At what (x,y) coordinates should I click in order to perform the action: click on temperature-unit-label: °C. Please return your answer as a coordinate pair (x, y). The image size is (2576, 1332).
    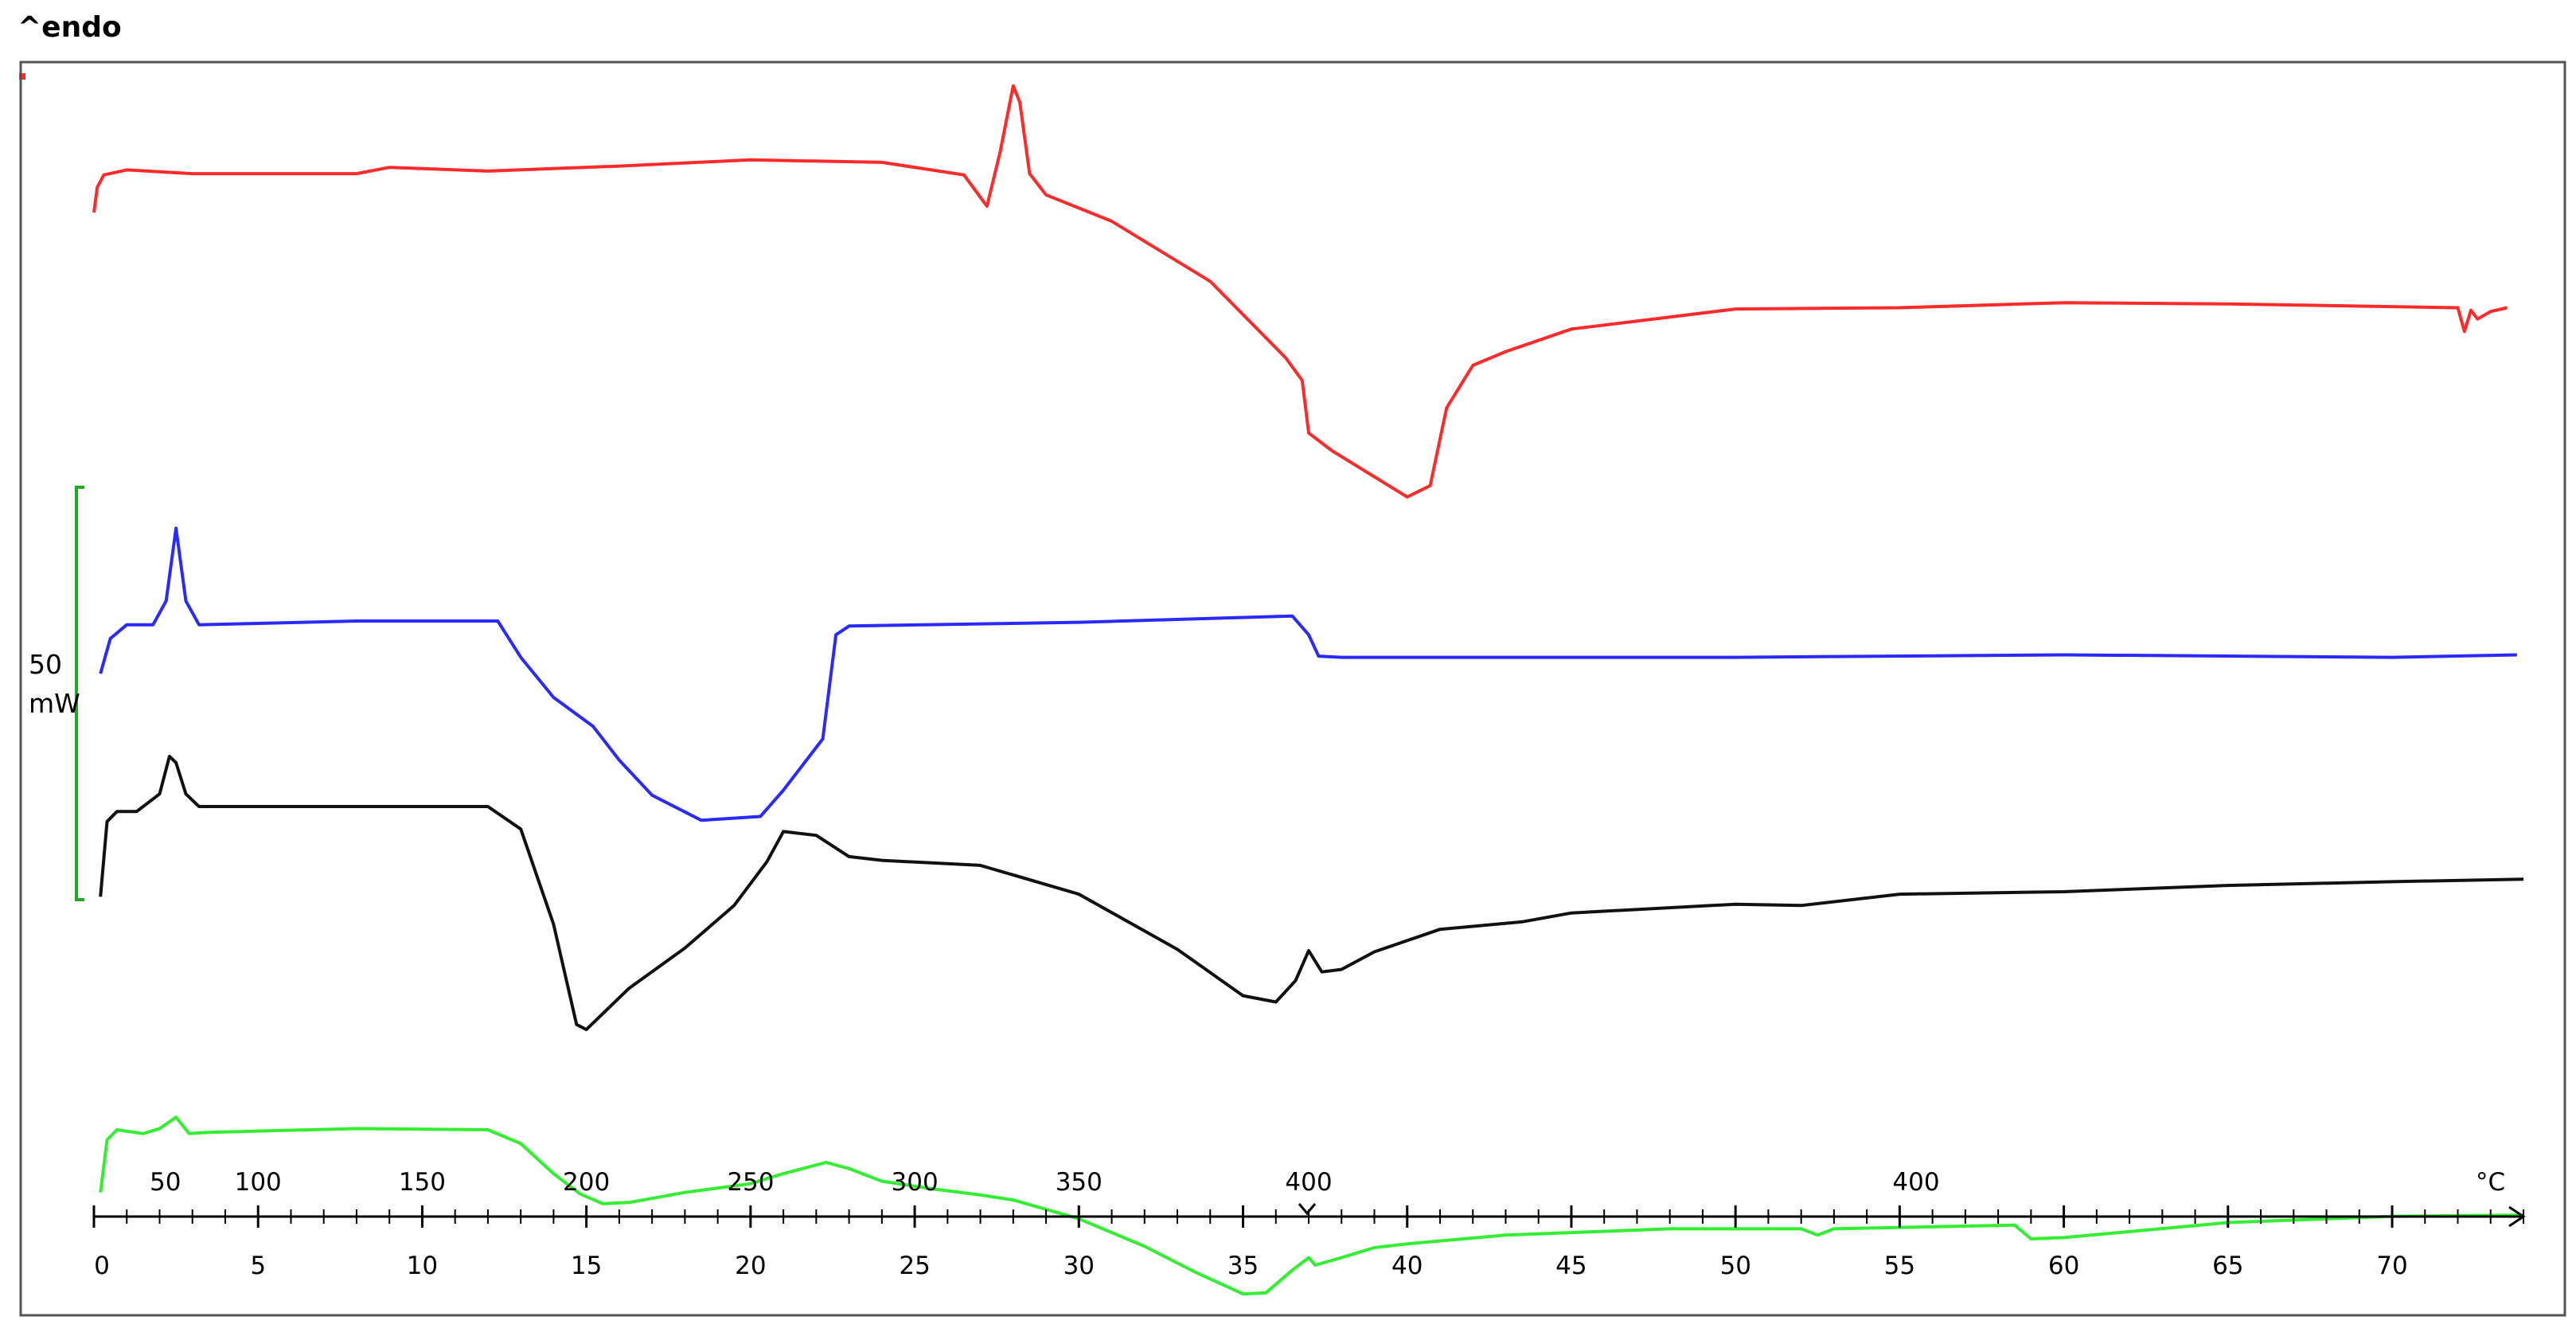
    Looking at the image, I should click on (2490, 1182).